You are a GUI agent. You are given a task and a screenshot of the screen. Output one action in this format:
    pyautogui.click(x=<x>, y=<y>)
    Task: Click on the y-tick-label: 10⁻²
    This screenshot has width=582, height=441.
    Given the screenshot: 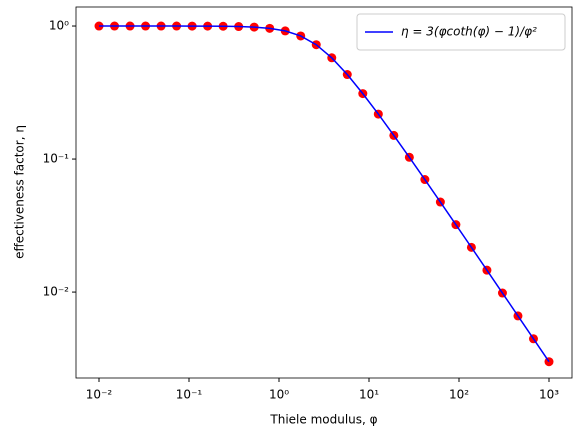 What is the action you would take?
    pyautogui.click(x=56, y=292)
    